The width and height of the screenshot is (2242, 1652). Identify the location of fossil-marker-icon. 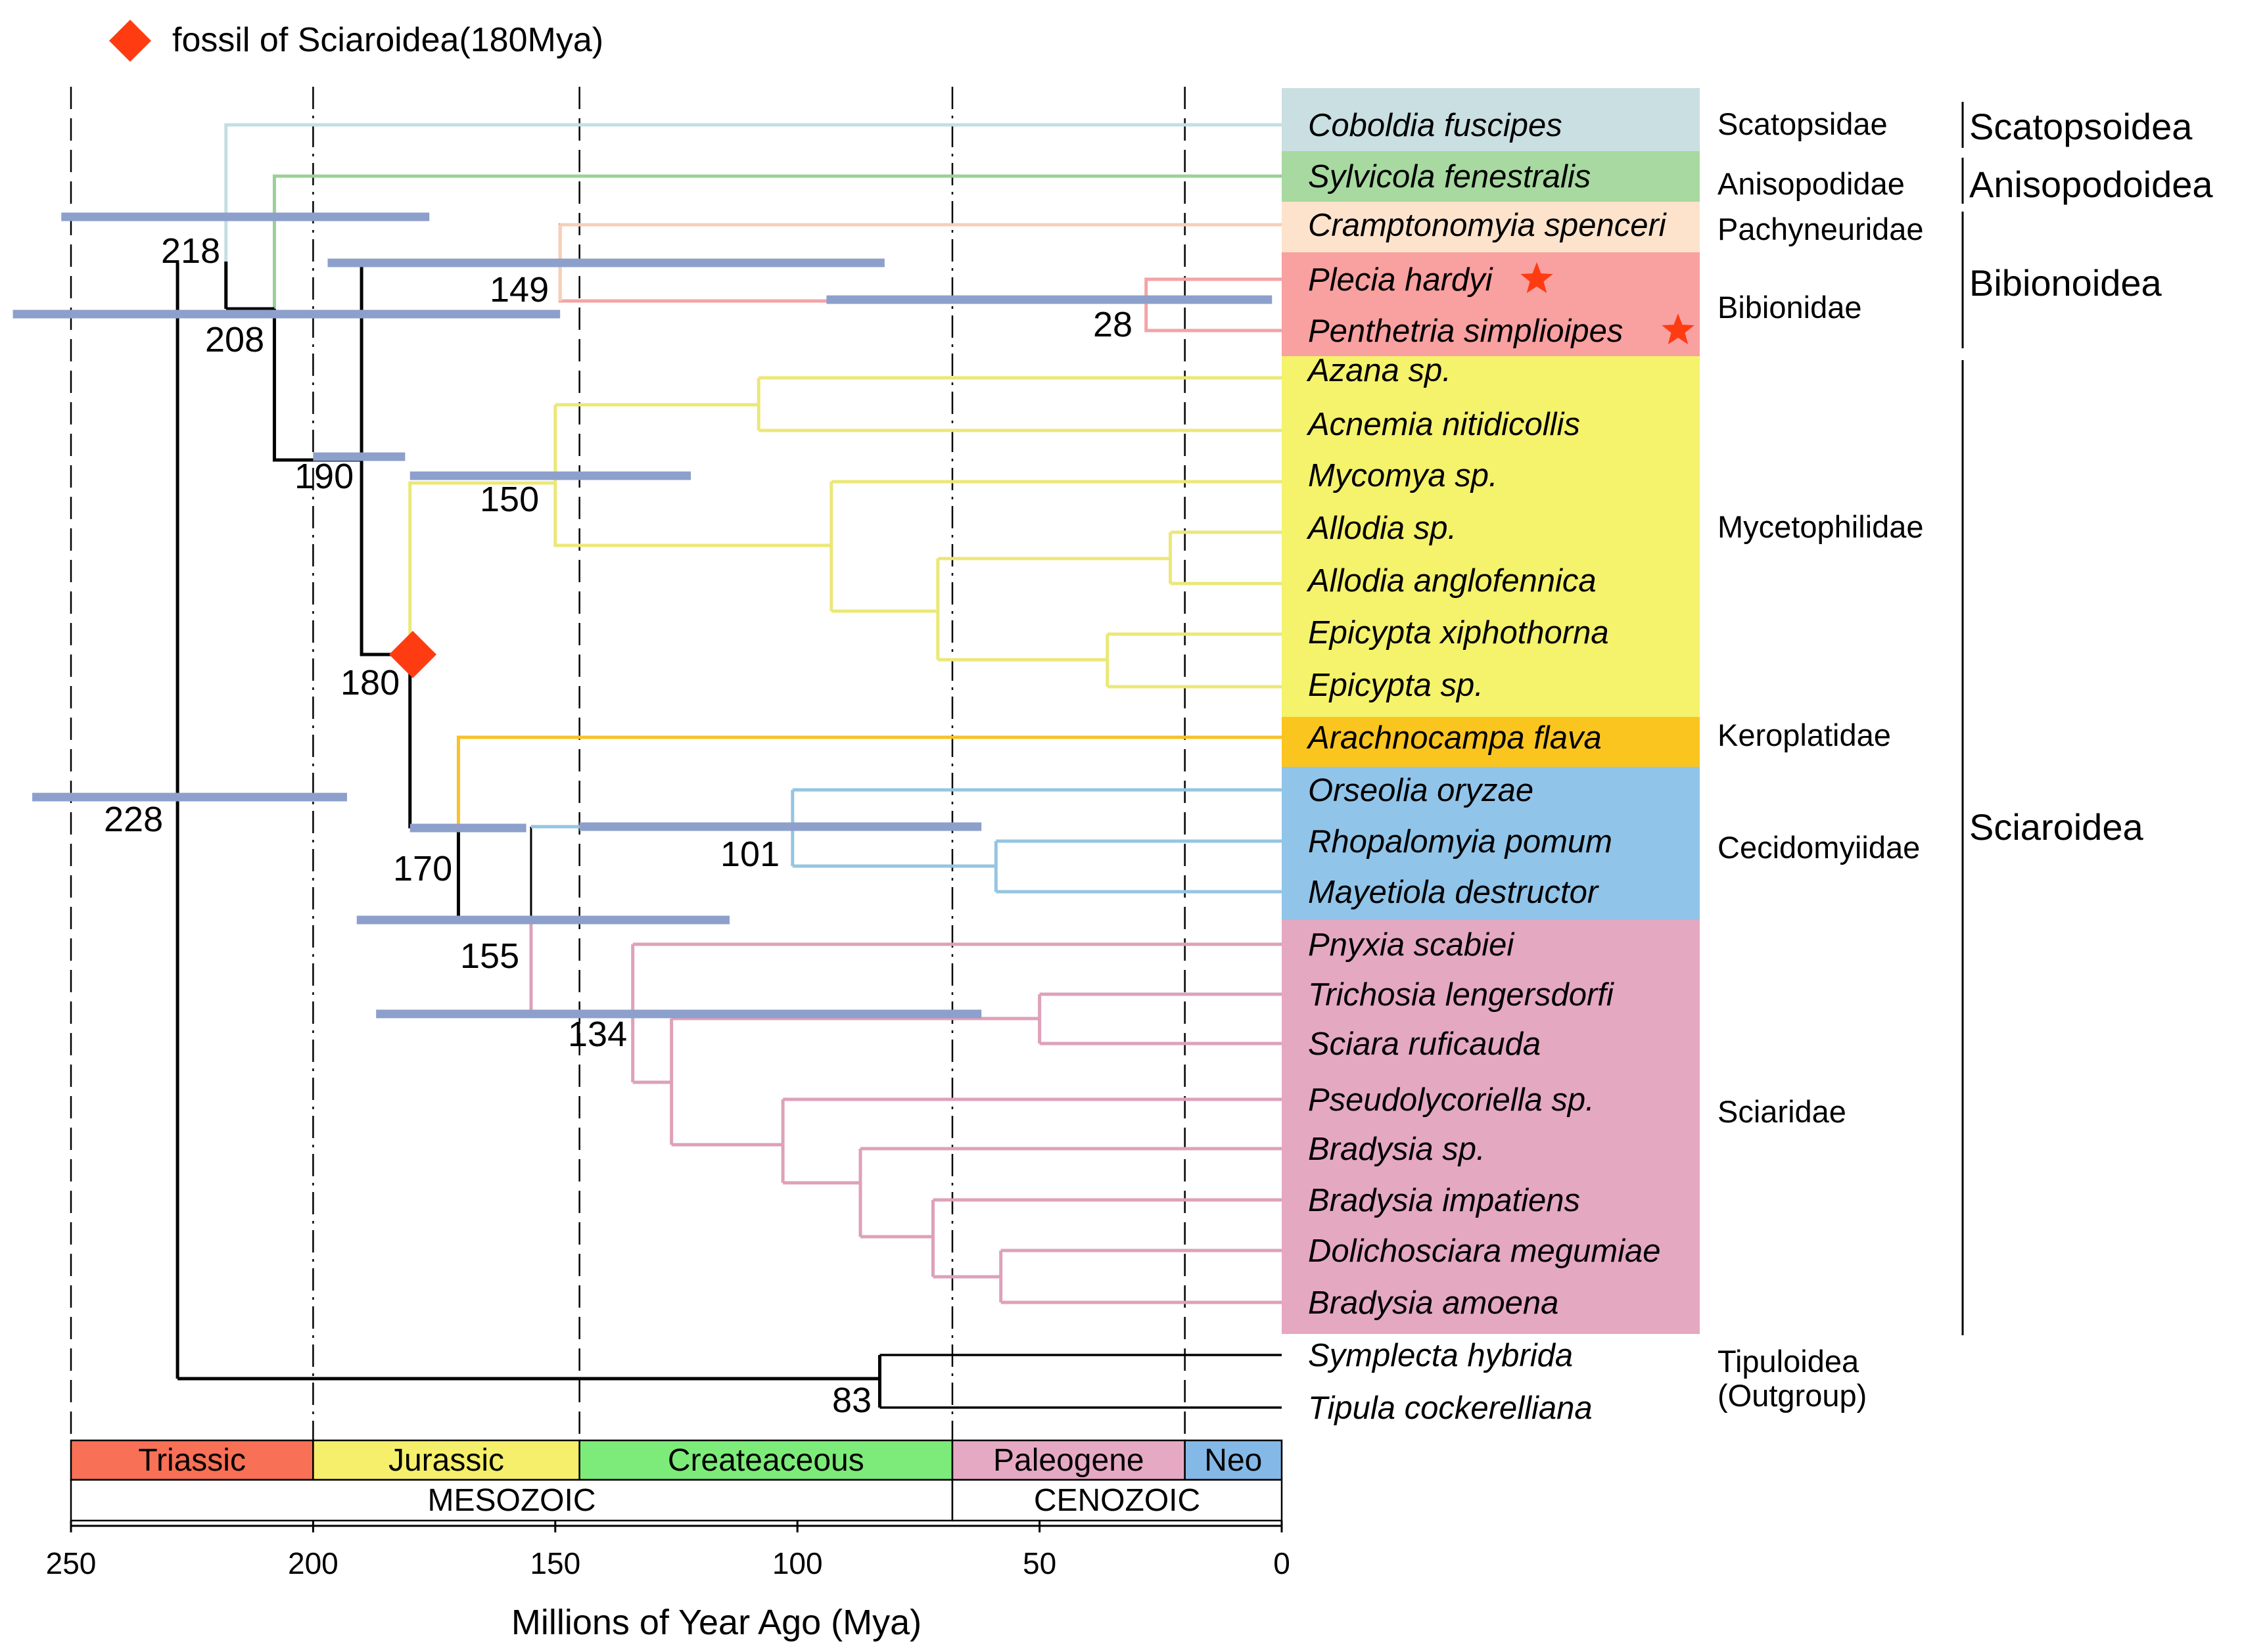
(130, 41).